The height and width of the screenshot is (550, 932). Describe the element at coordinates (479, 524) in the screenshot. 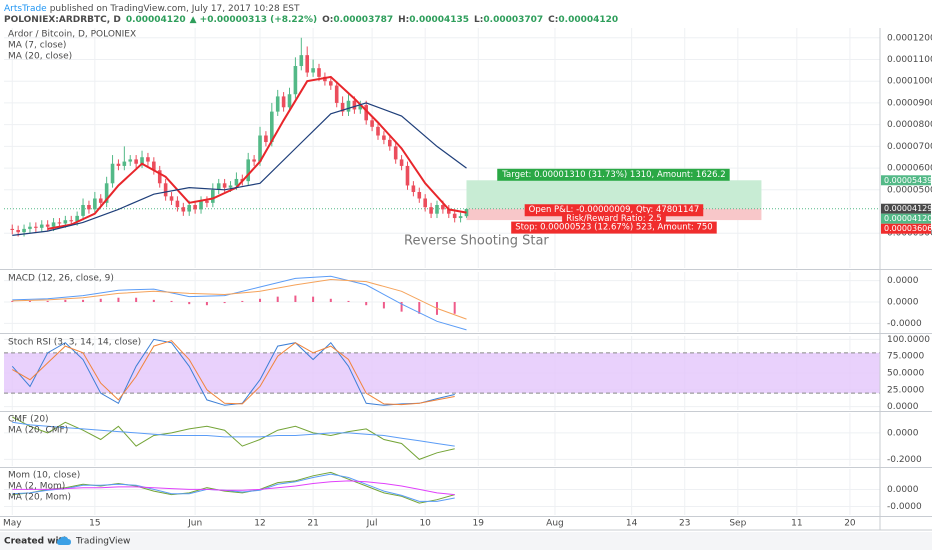

I see `x-tick-label: 19` at that location.